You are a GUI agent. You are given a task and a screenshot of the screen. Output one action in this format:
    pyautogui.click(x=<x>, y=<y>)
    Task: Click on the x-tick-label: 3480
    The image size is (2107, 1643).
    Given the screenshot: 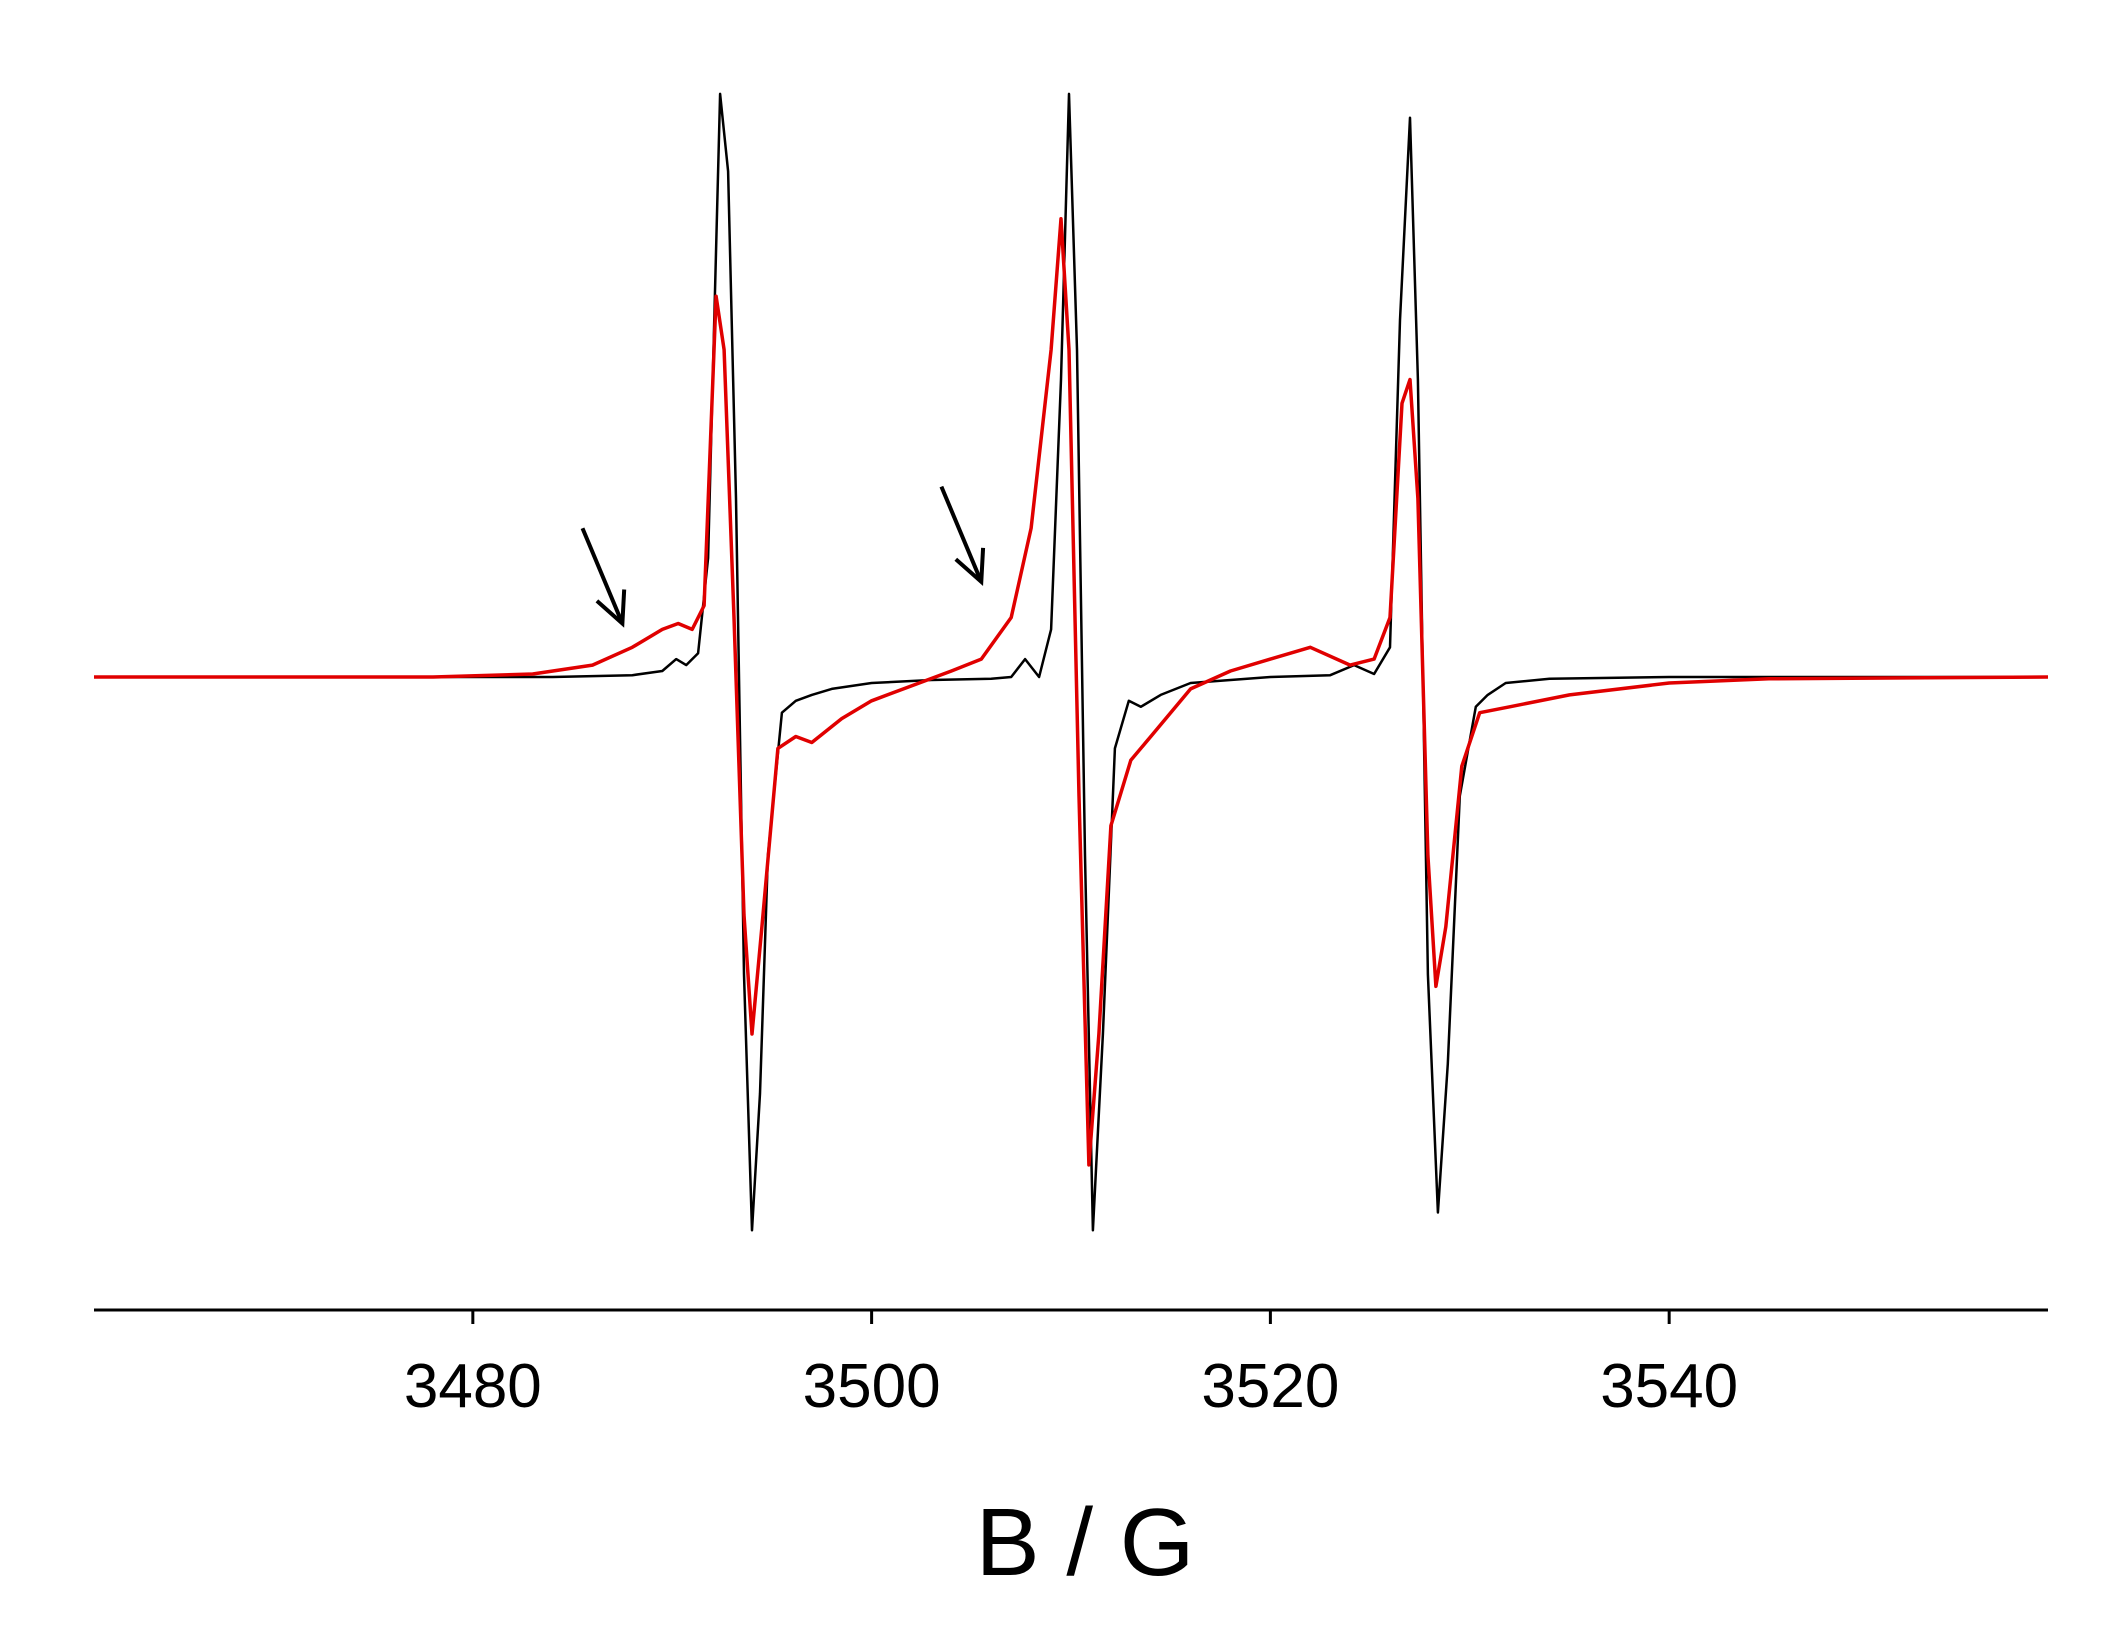 What is the action you would take?
    pyautogui.click(x=473, y=1386)
    